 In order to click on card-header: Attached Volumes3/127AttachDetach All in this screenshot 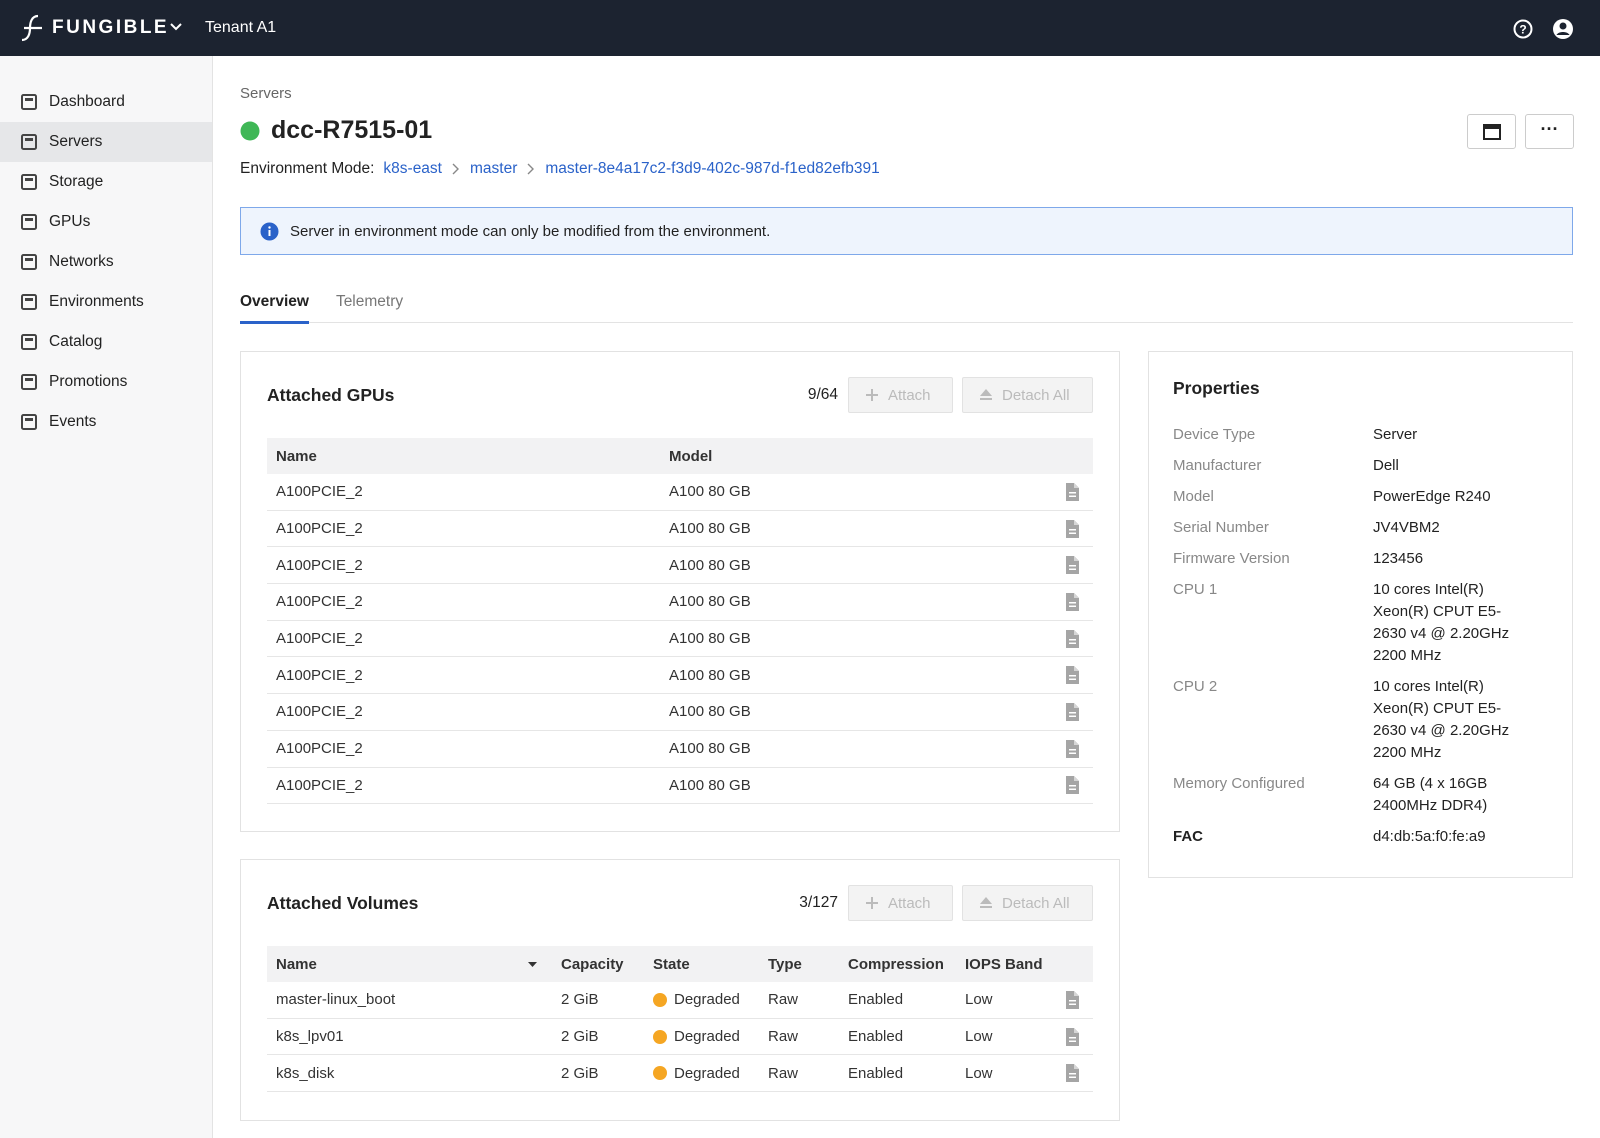, I will do `click(680, 903)`.